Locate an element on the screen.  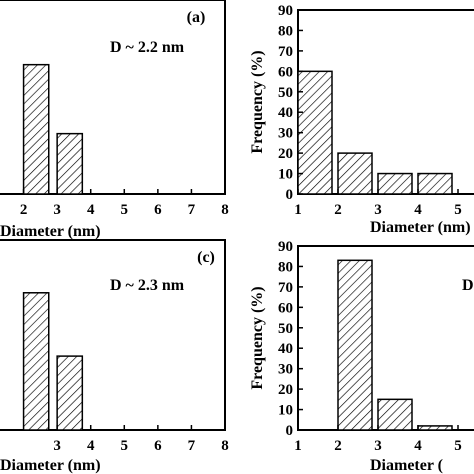
panel-b-bars is located at coordinates (375, 132).